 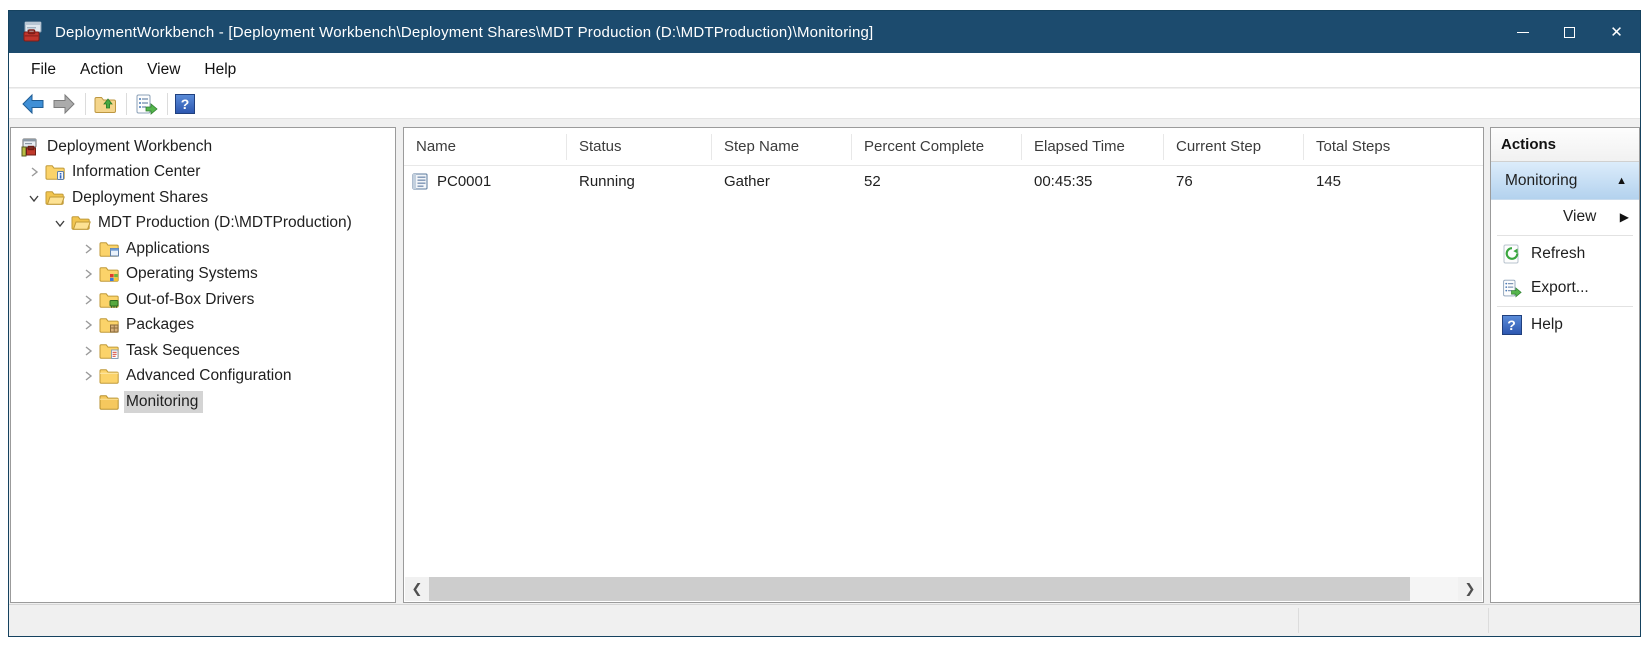 I want to click on back-icon, so click(x=33, y=104).